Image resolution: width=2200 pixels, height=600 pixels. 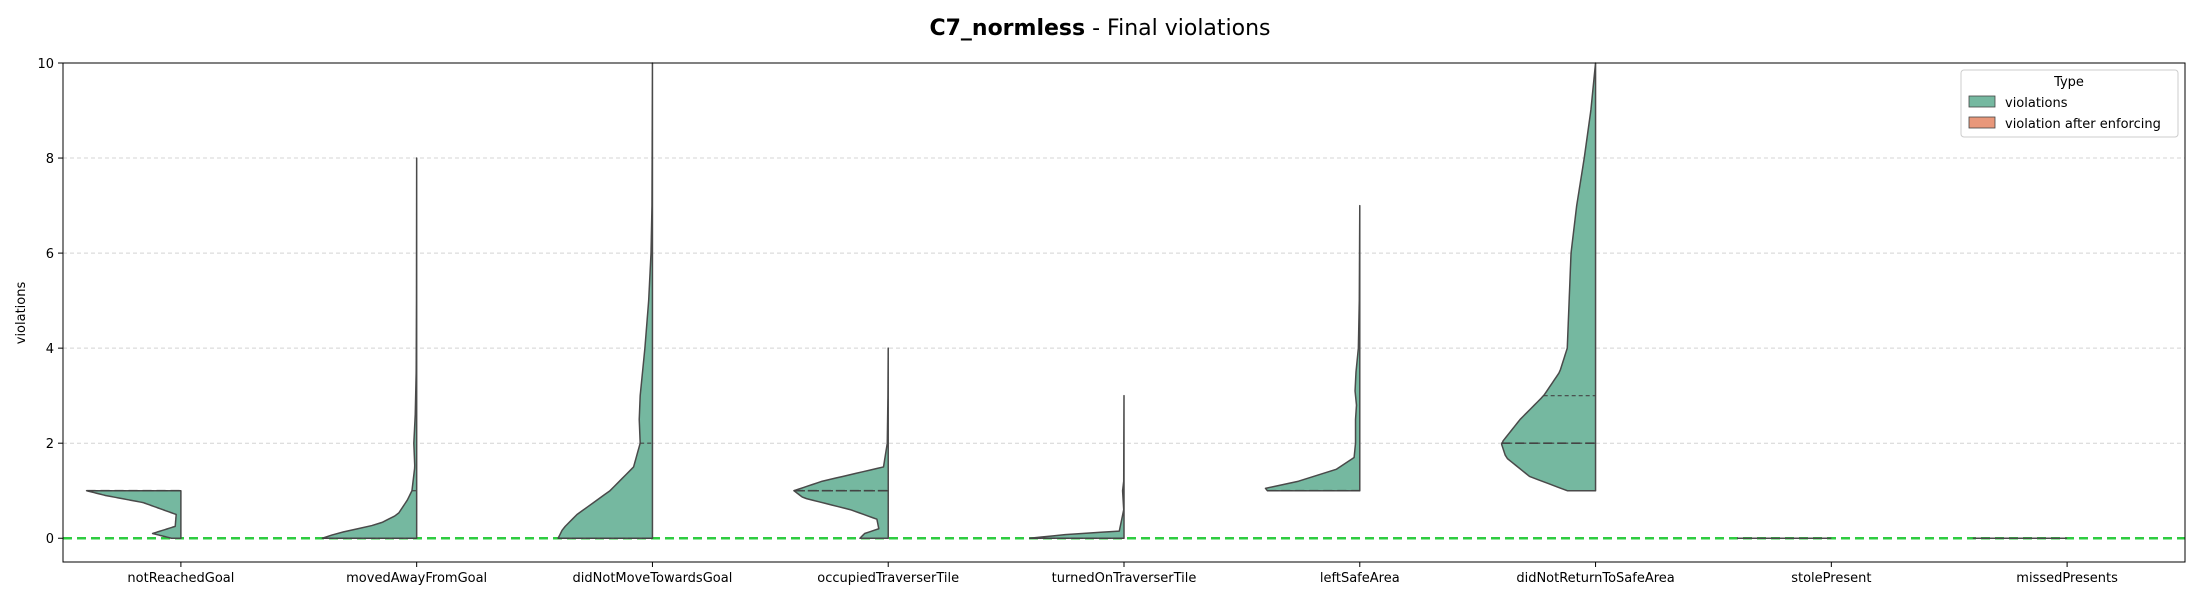 I want to click on legend-title: Type, so click(x=2068, y=82).